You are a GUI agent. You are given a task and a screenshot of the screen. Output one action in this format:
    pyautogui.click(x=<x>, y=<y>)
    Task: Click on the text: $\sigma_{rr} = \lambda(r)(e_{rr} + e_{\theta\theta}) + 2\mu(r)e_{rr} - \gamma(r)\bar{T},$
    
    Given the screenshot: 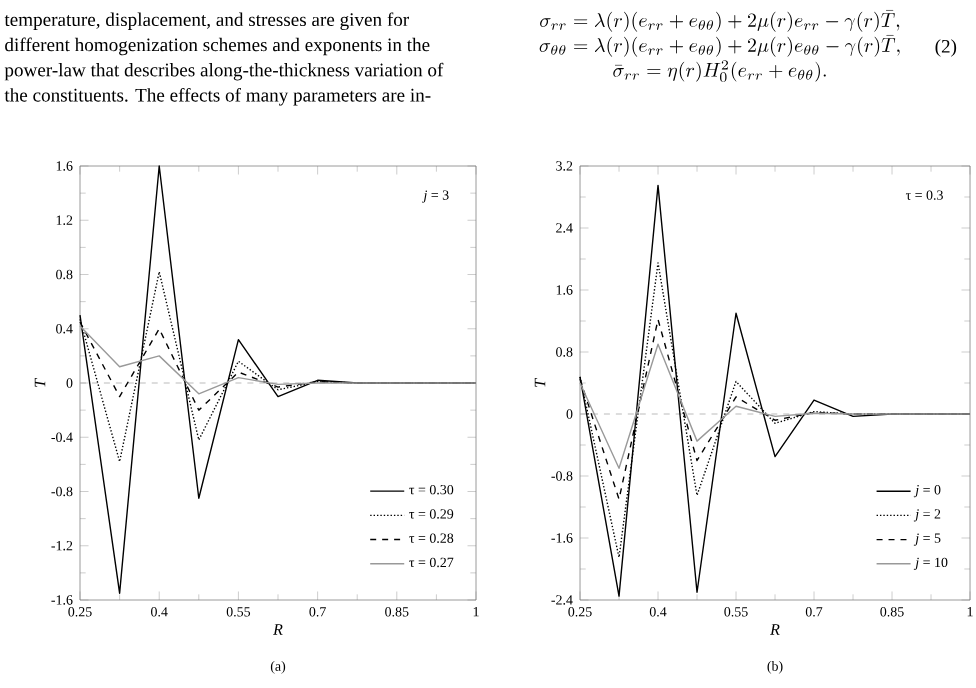 What is the action you would take?
    pyautogui.click(x=720, y=20)
    